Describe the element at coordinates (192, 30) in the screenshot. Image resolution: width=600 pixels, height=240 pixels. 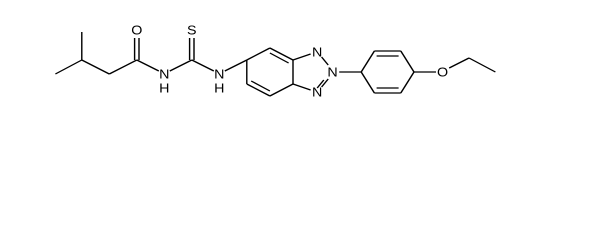
I see `atom-label: S` at that location.